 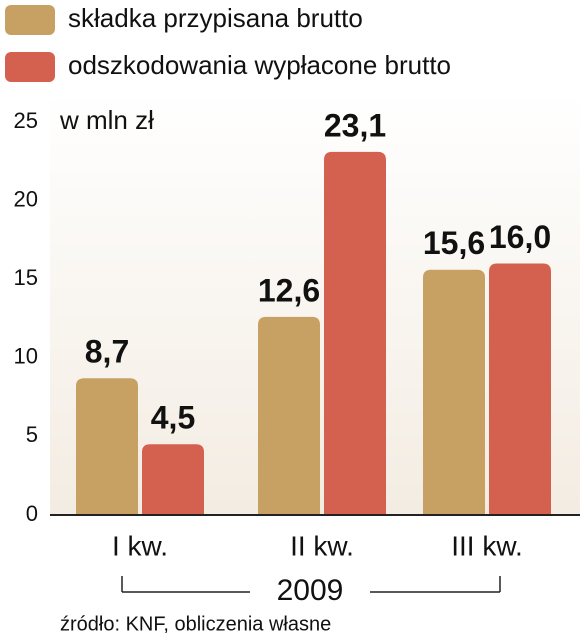 I want to click on value-label: 12,6, so click(x=289, y=290).